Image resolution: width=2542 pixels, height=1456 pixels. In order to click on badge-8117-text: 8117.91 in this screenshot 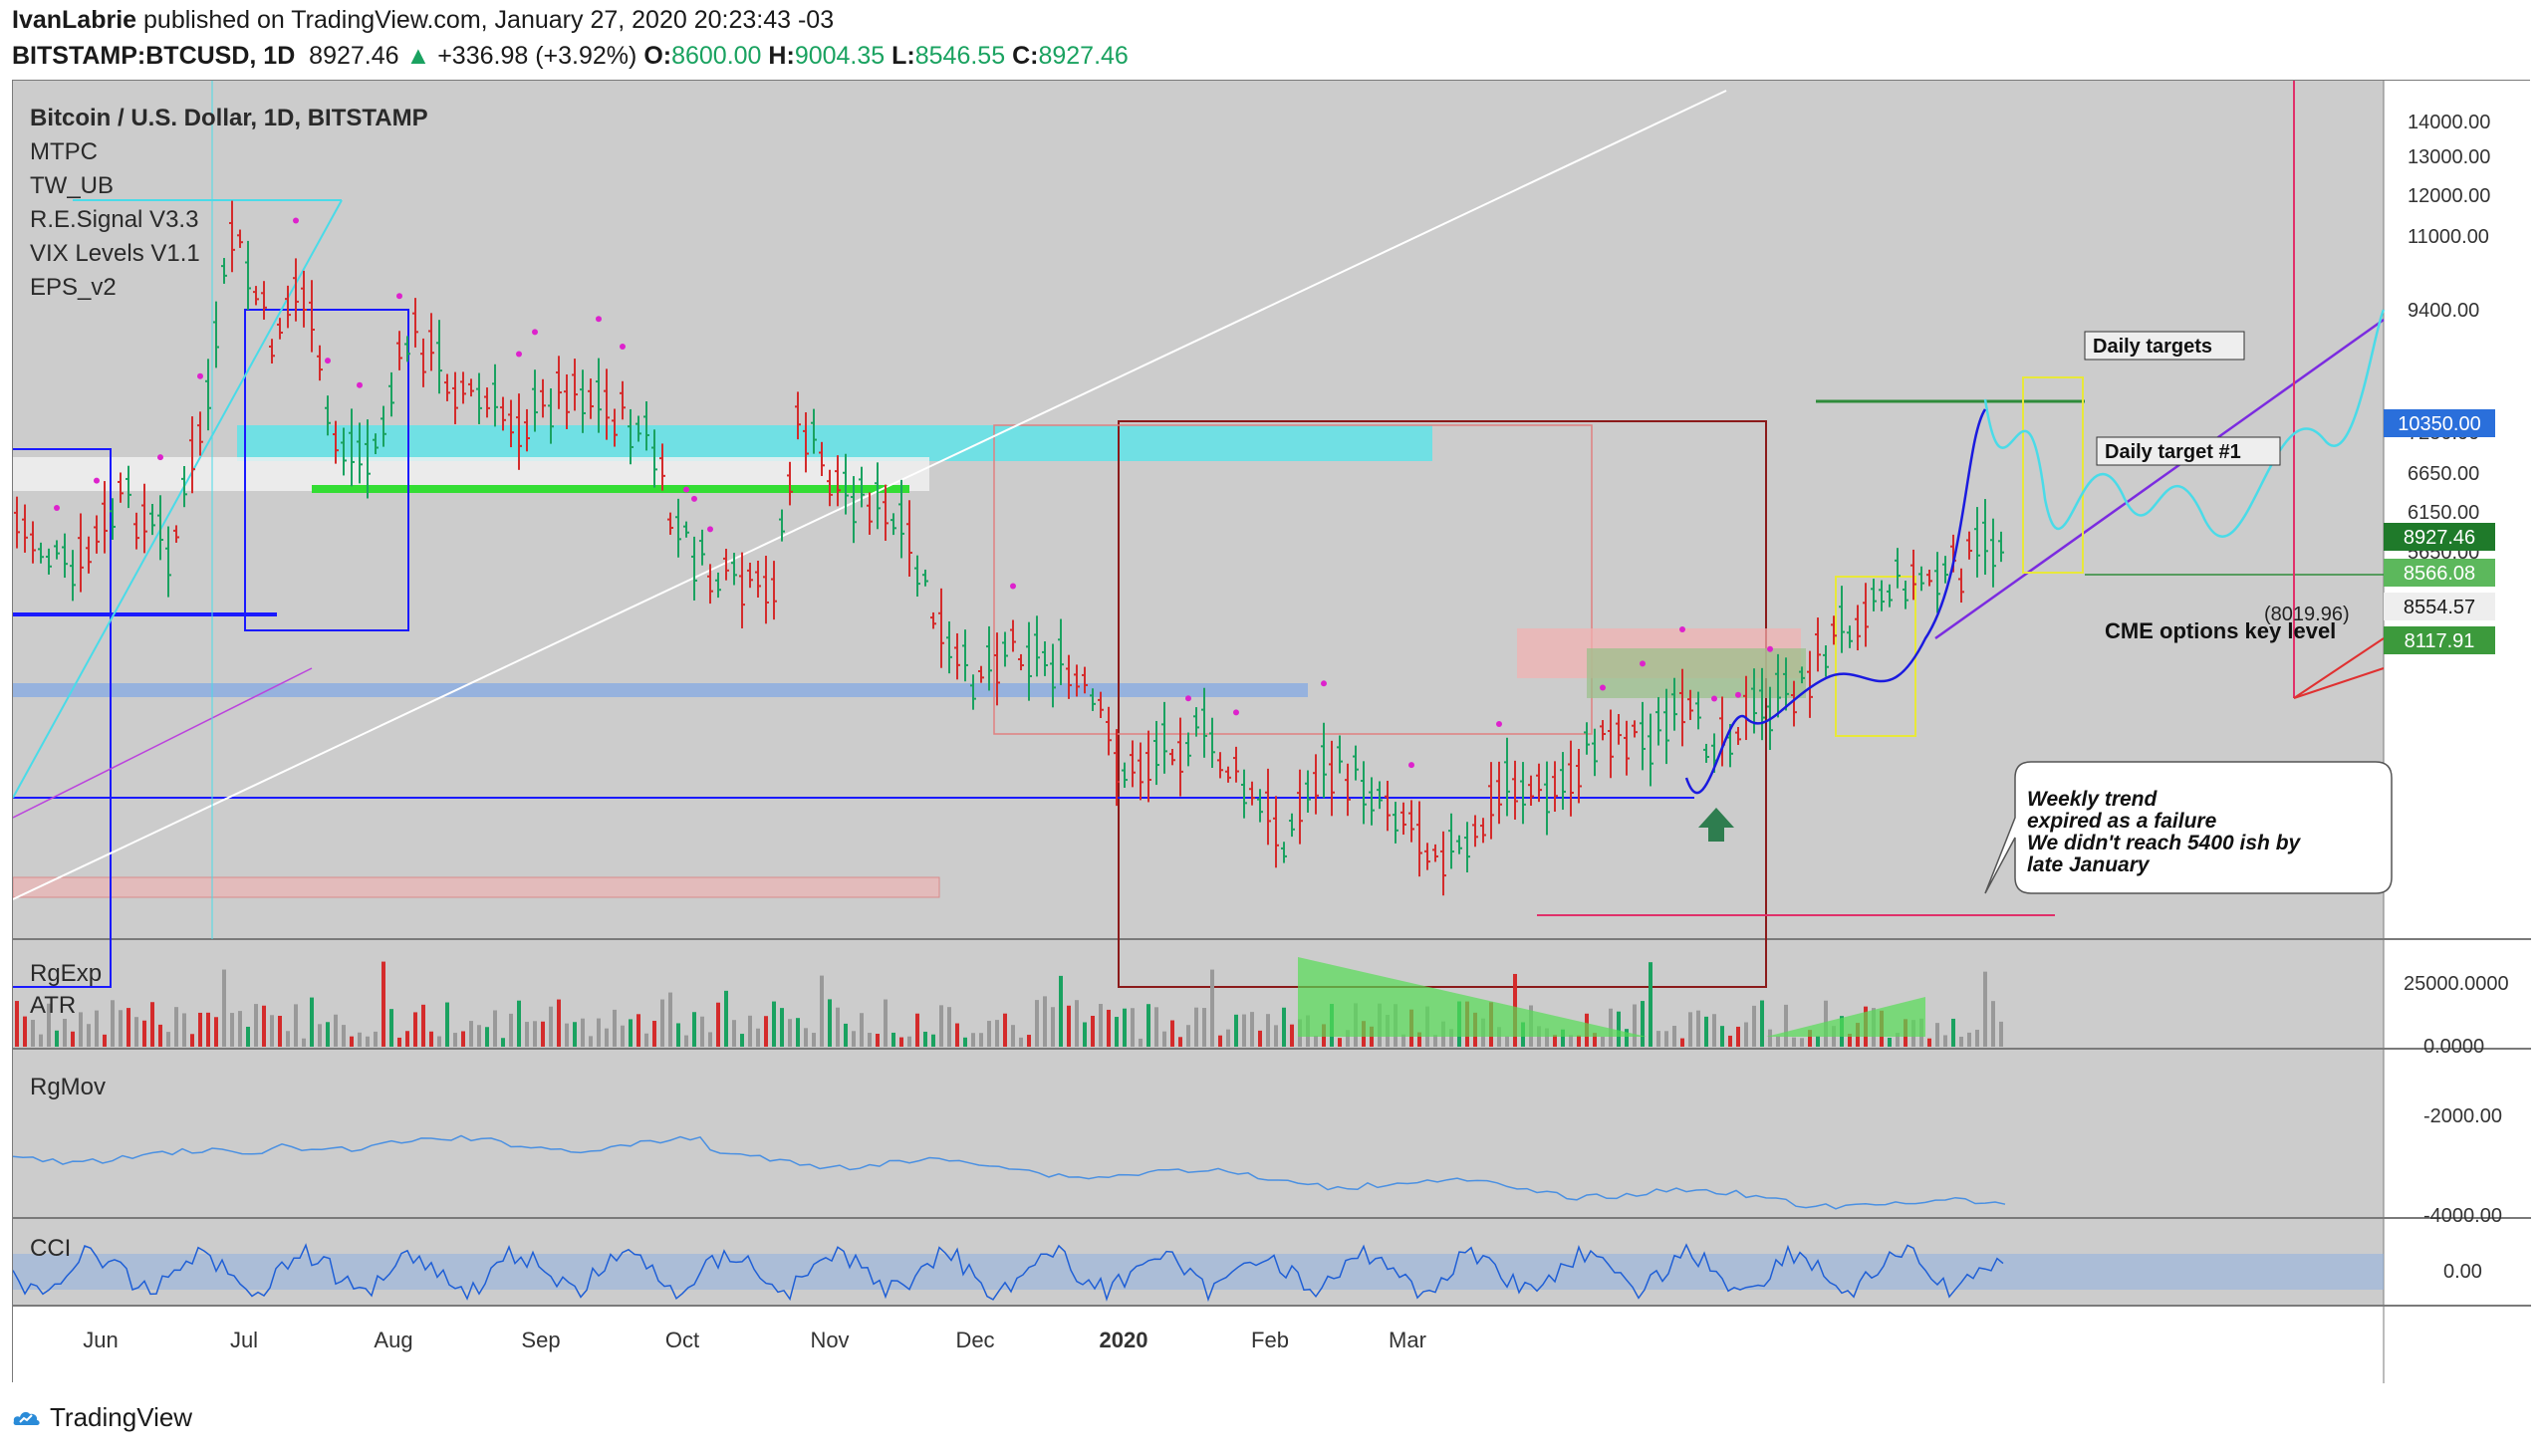, I will do `click(2440, 641)`.